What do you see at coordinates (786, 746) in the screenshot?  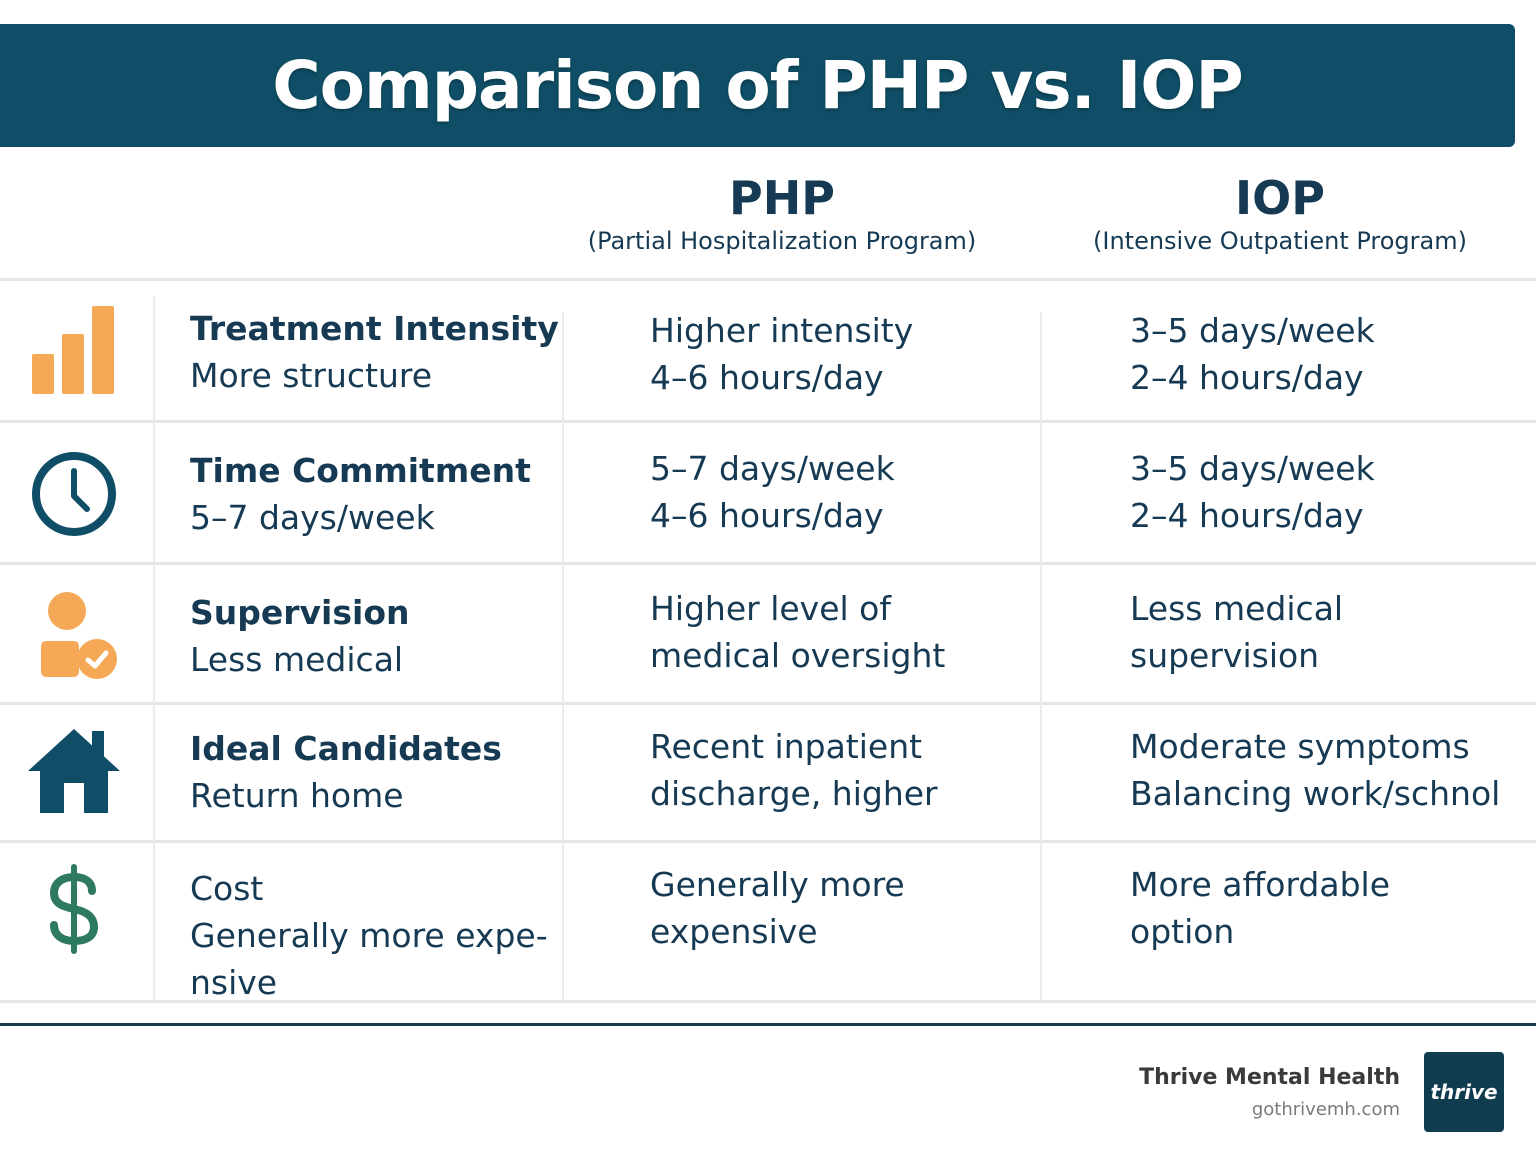 I see `cell-line: Recent inpatient` at bounding box center [786, 746].